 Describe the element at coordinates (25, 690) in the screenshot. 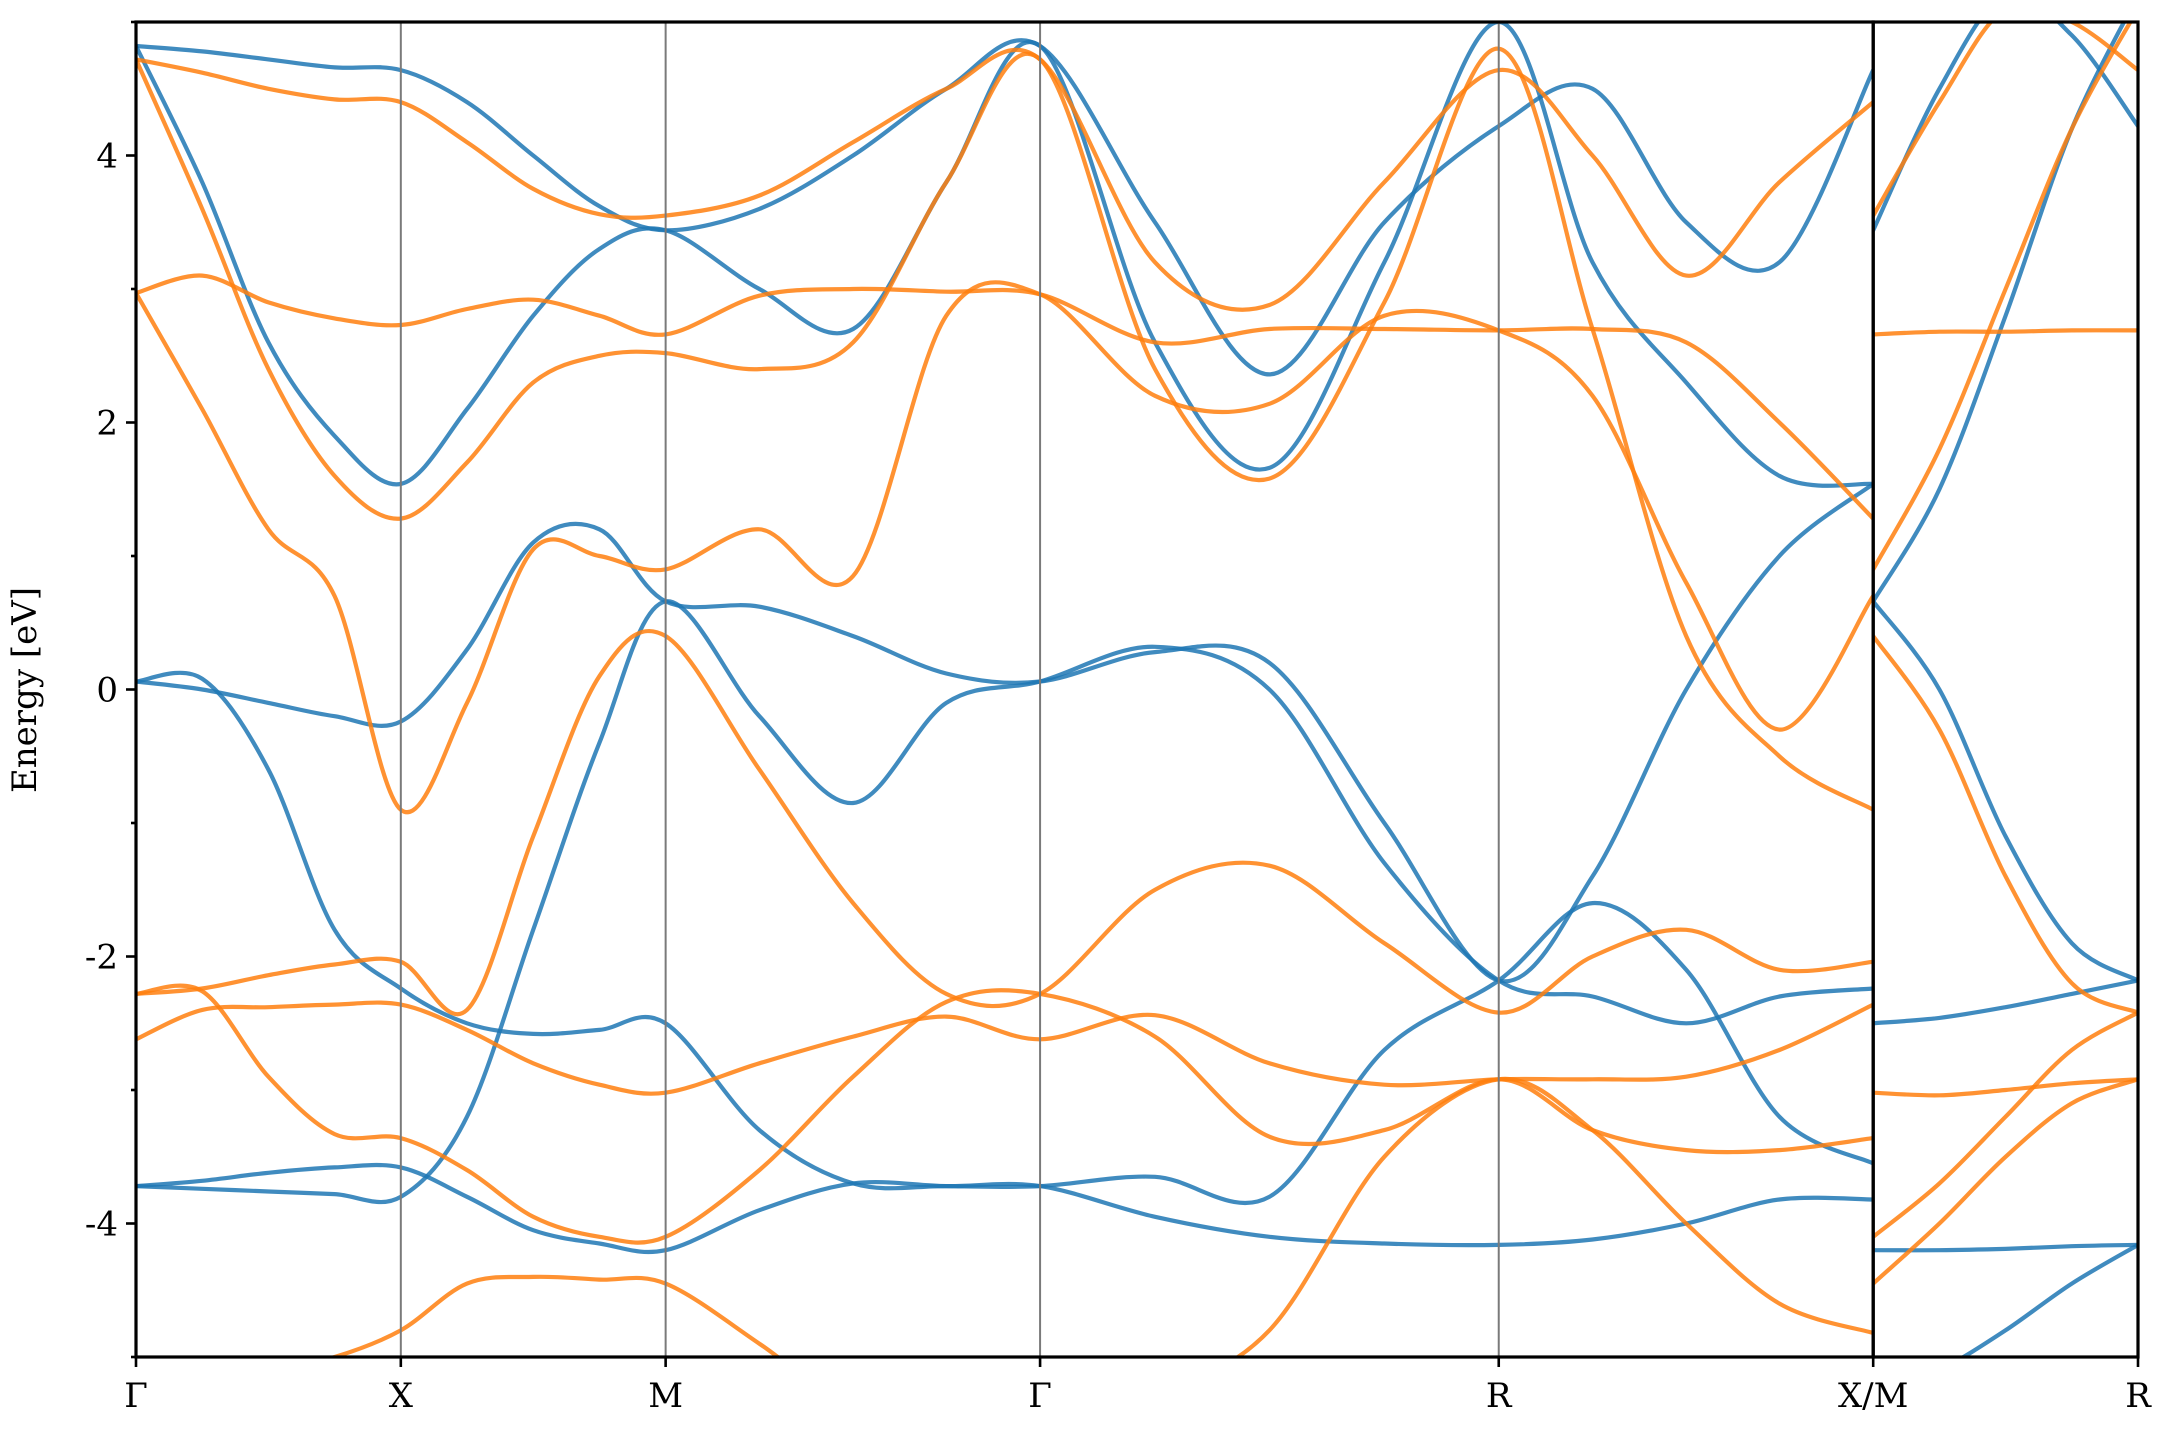

I see `y-axis-label: Energy [eV]` at that location.